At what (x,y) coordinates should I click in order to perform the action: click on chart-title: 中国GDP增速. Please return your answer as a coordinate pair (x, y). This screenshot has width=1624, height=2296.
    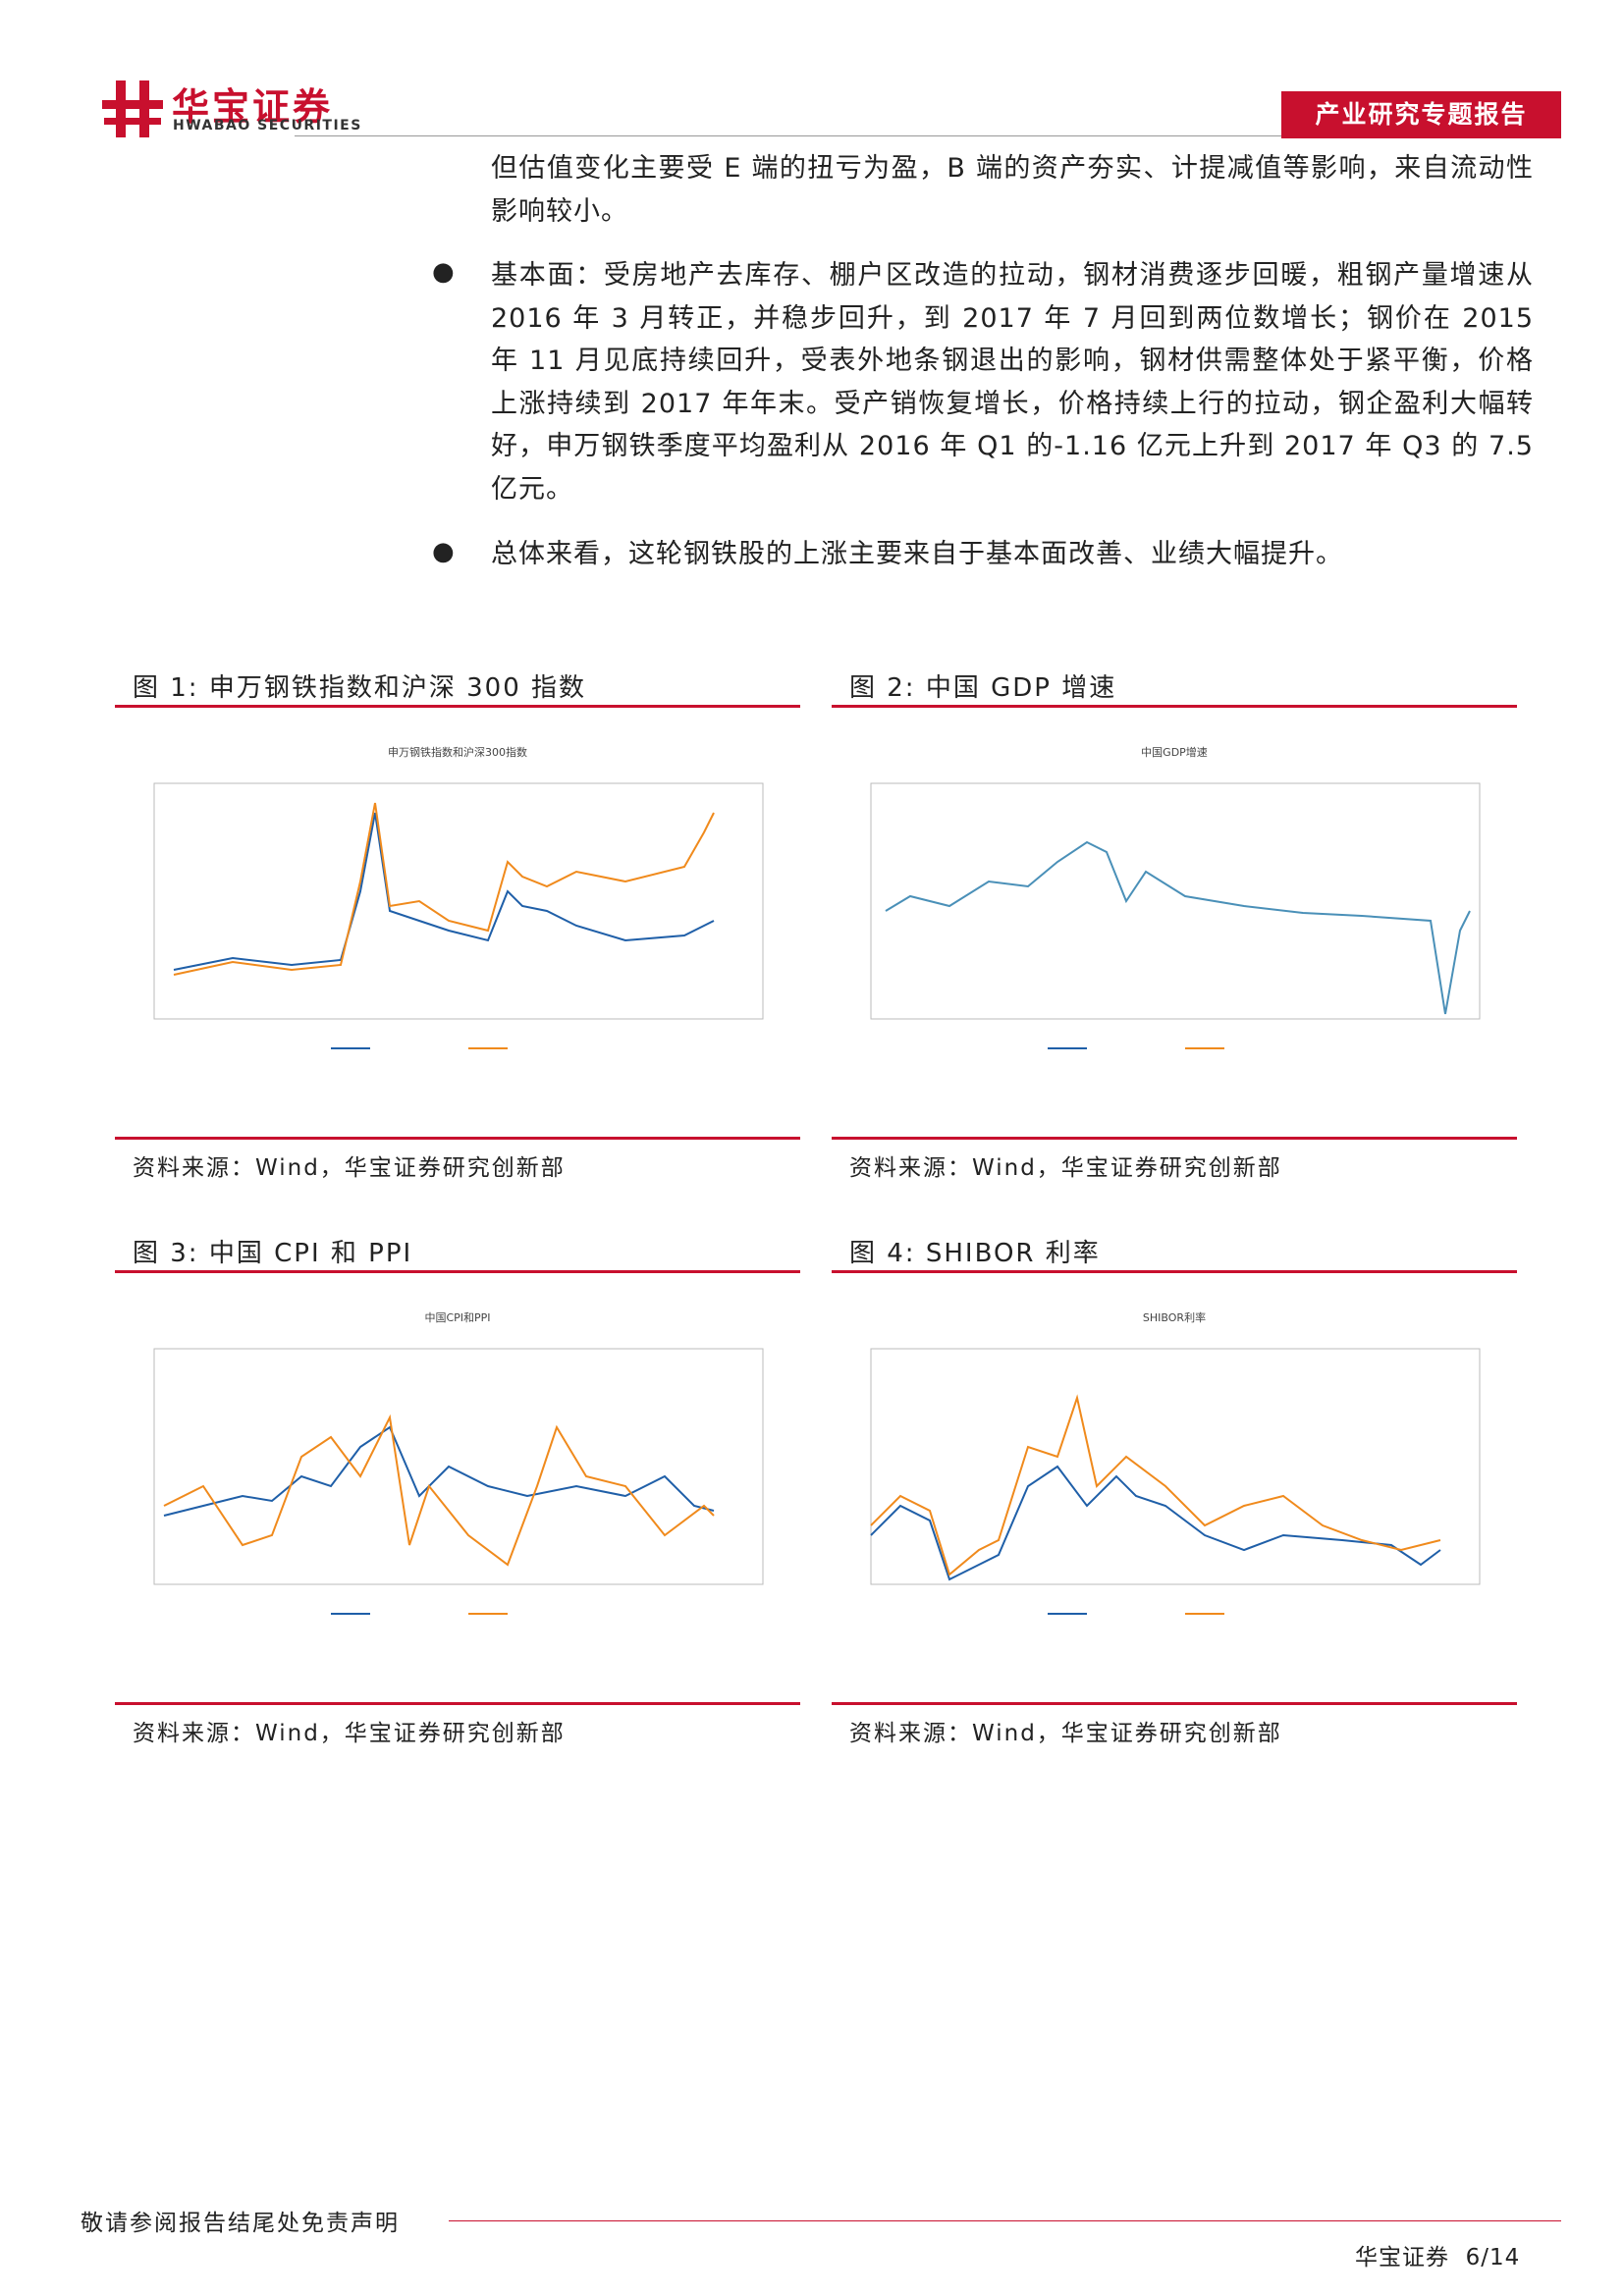
    Looking at the image, I should click on (1174, 752).